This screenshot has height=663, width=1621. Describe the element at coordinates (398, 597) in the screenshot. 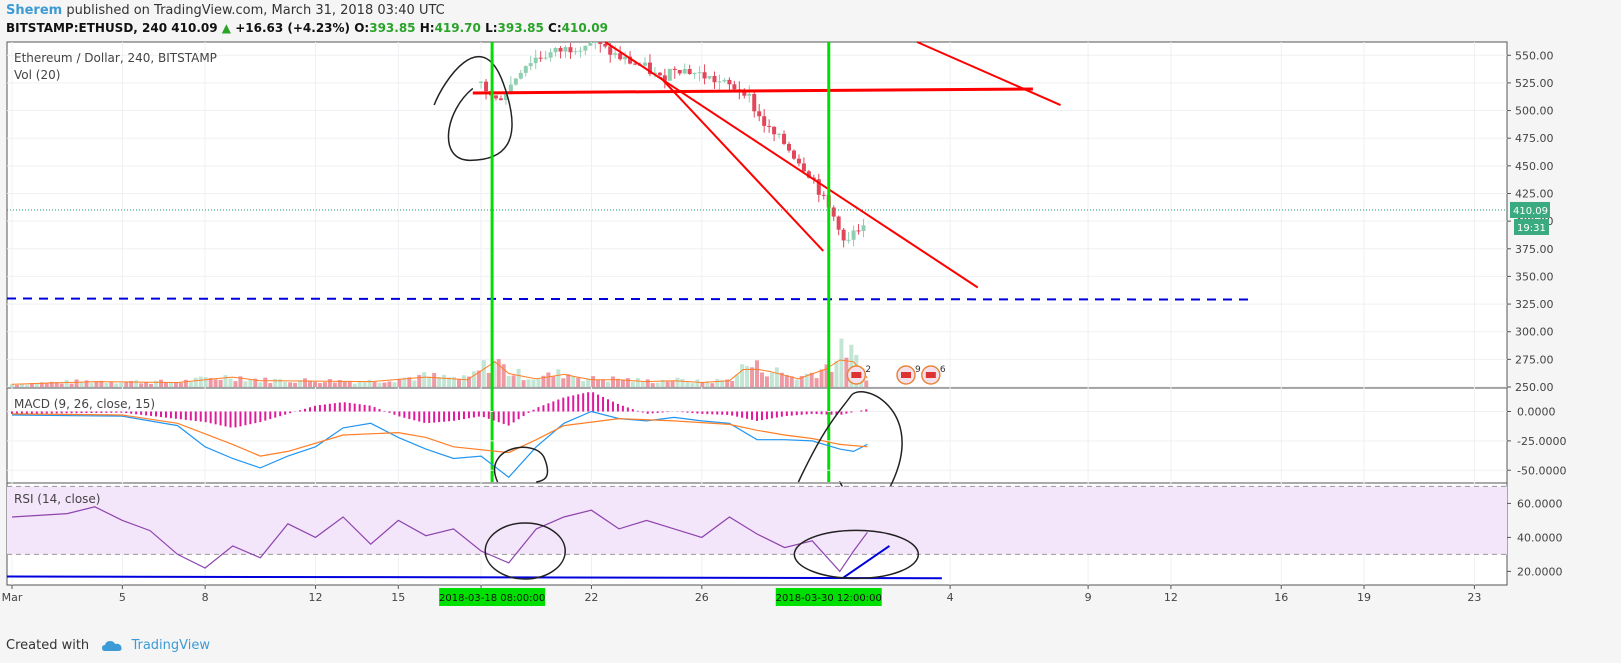

I see `x-tick-label: 15` at that location.